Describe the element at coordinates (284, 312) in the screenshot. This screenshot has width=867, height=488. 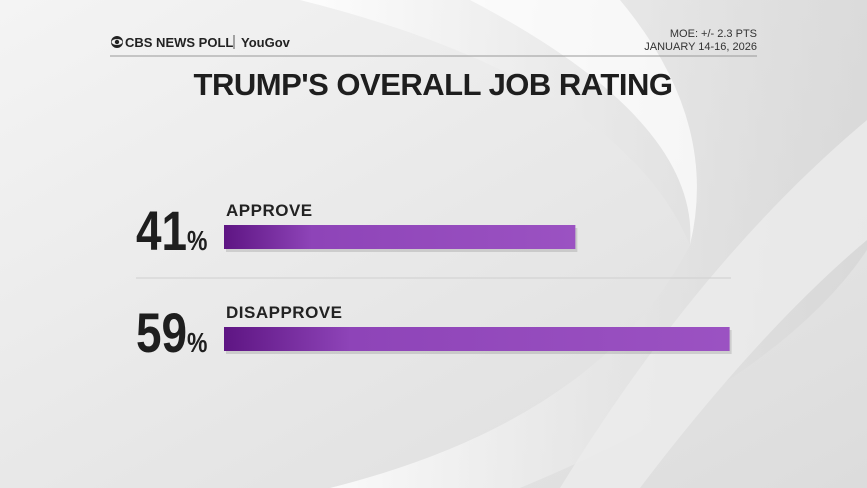
I see `category-label: DISAPPROVE` at that location.